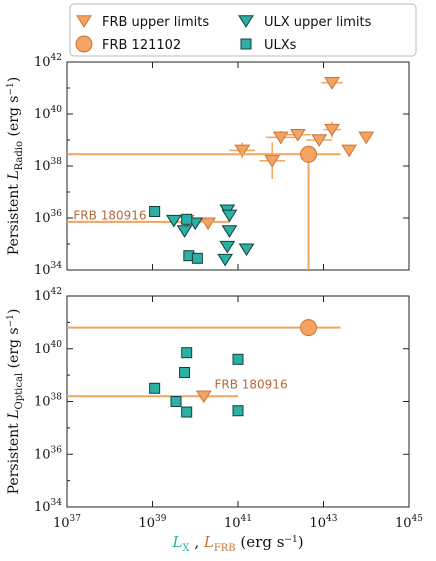 The width and height of the screenshot is (436, 561). I want to click on x-tick-label: 1041, so click(238, 522).